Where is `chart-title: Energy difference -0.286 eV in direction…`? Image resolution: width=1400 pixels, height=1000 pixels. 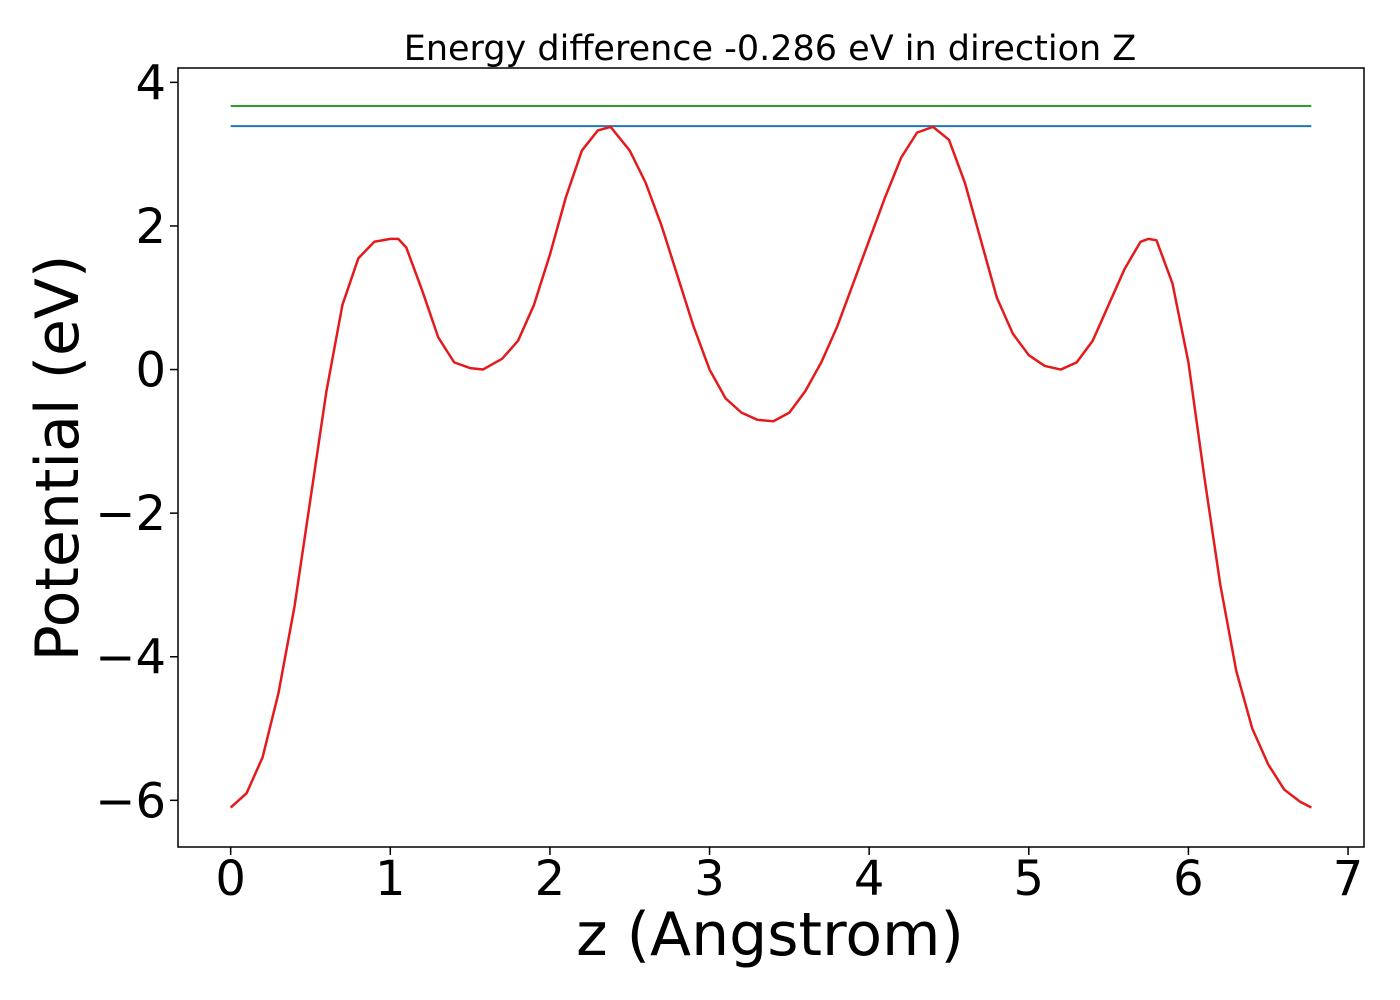 chart-title: Energy difference -0.286 eV in direction… is located at coordinates (770, 49).